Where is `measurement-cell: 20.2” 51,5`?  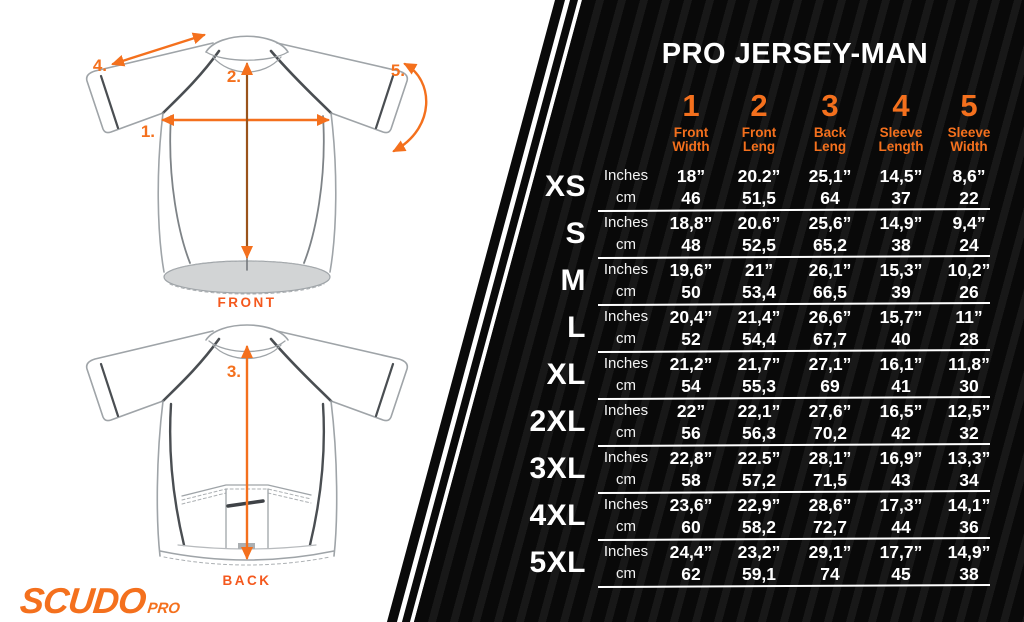
measurement-cell: 20.2” 51,5 is located at coordinates (759, 186).